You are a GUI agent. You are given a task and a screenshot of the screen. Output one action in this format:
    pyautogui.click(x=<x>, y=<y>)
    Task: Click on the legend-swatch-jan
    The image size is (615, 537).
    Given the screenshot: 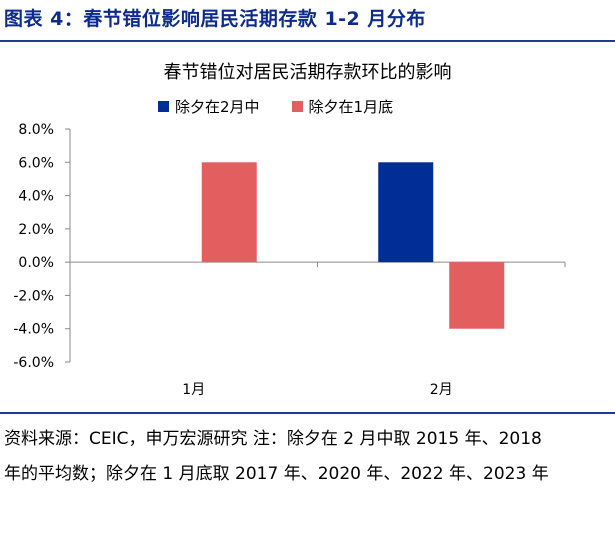 What is the action you would take?
    pyautogui.click(x=297, y=106)
    